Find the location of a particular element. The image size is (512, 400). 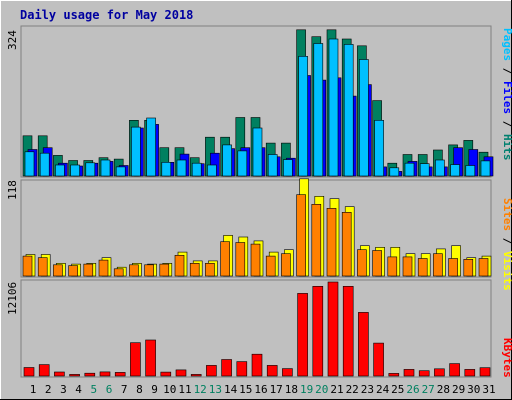

hits-legend-part-3: / is located at coordinates (506, 124).